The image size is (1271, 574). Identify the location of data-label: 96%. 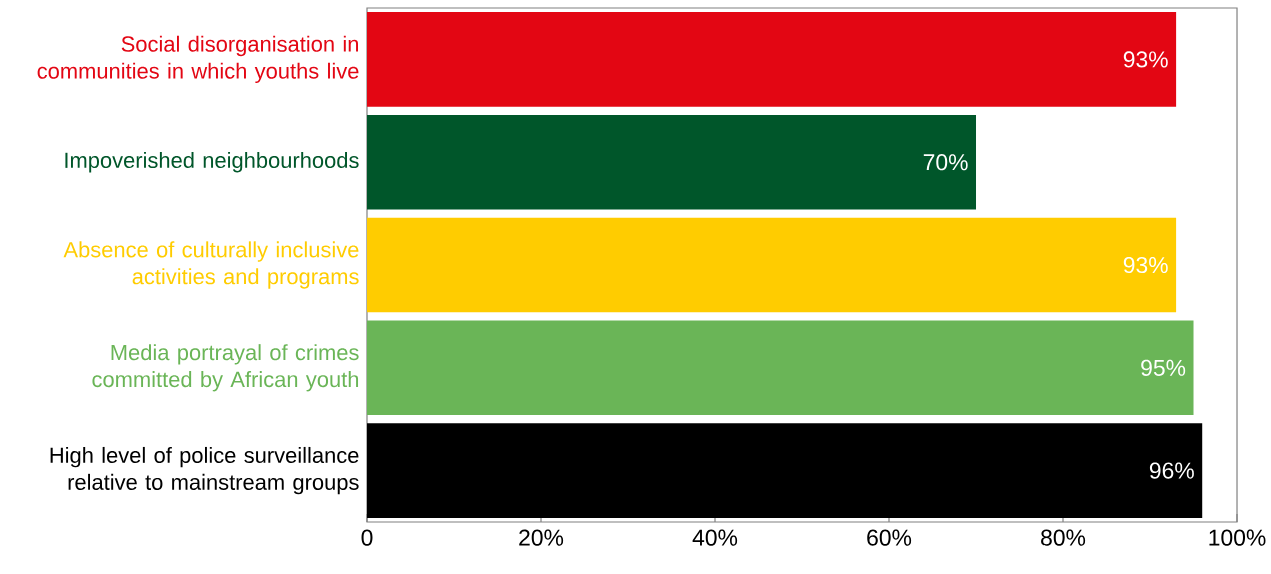
(1171, 470).